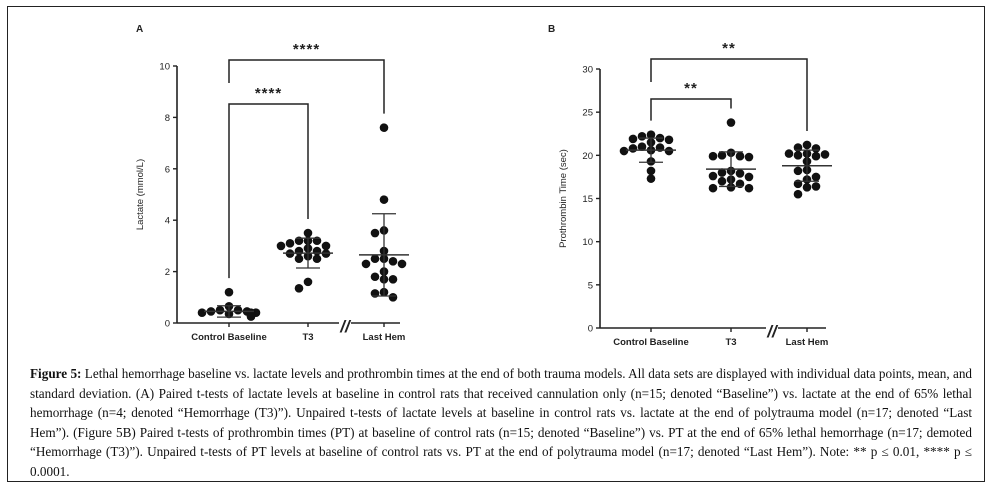  Describe the element at coordinates (590, 285) in the screenshot. I see `y-tick-label: 5` at that location.